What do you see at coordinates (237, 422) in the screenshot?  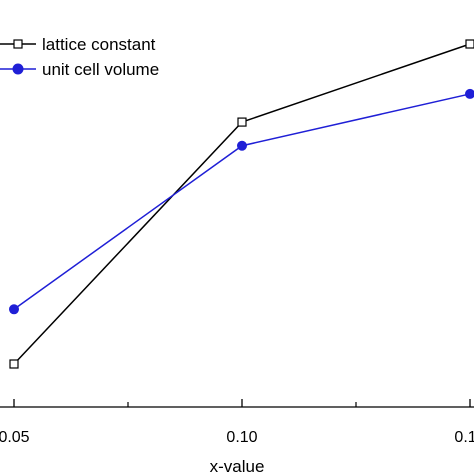 I see `axes: 0.05 0.10 0.15` at bounding box center [237, 422].